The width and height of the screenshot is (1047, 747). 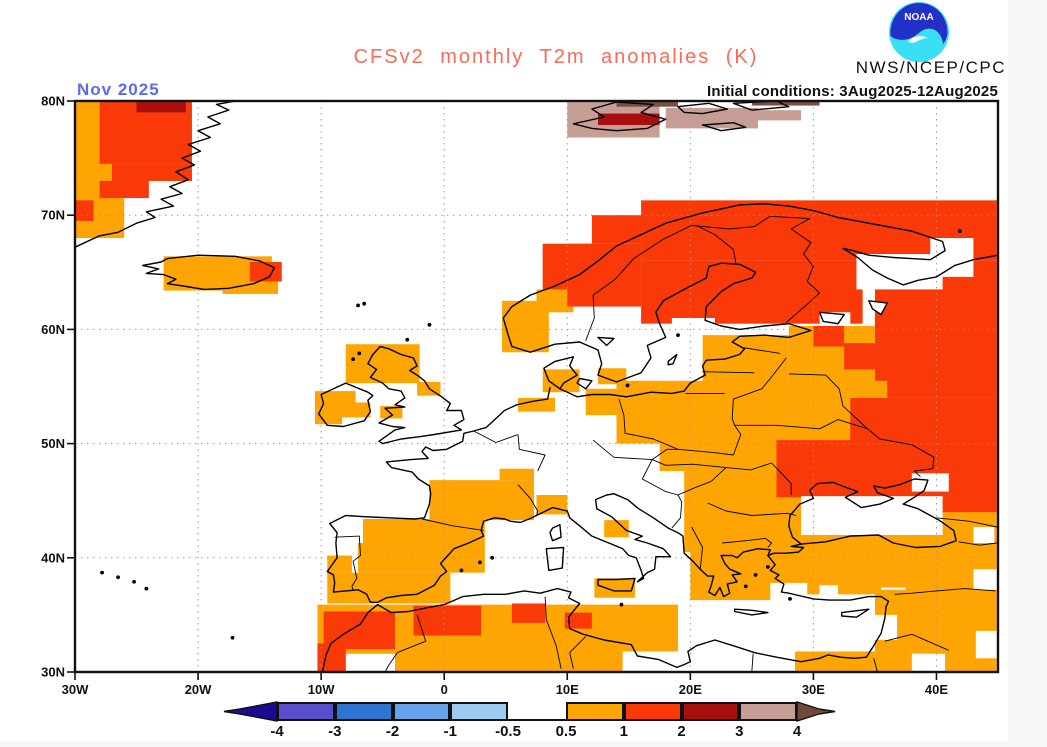 What do you see at coordinates (450, 731) in the screenshot?
I see `colorbar-label: -1` at bounding box center [450, 731].